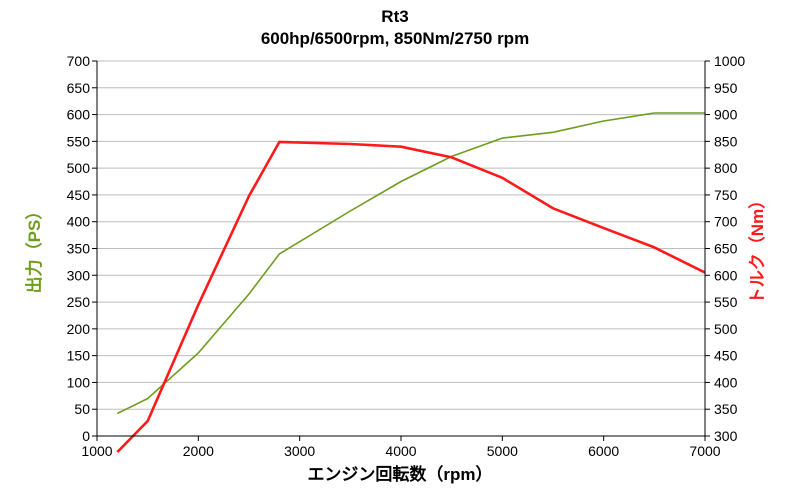  What do you see at coordinates (726, 275) in the screenshot?
I see `y-right-tick-label: 600` at bounding box center [726, 275].